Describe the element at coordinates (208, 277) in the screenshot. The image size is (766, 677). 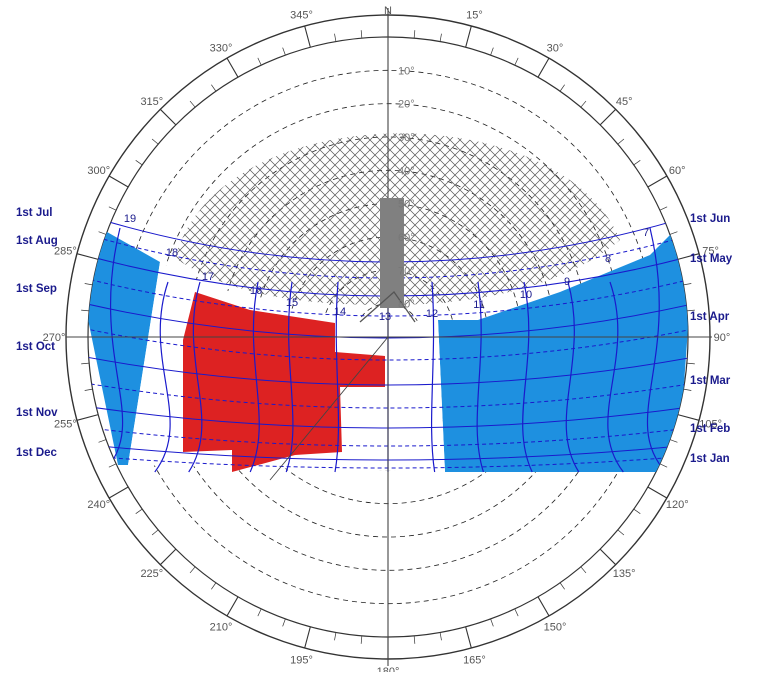
I see `hour-label: 17` at that location.